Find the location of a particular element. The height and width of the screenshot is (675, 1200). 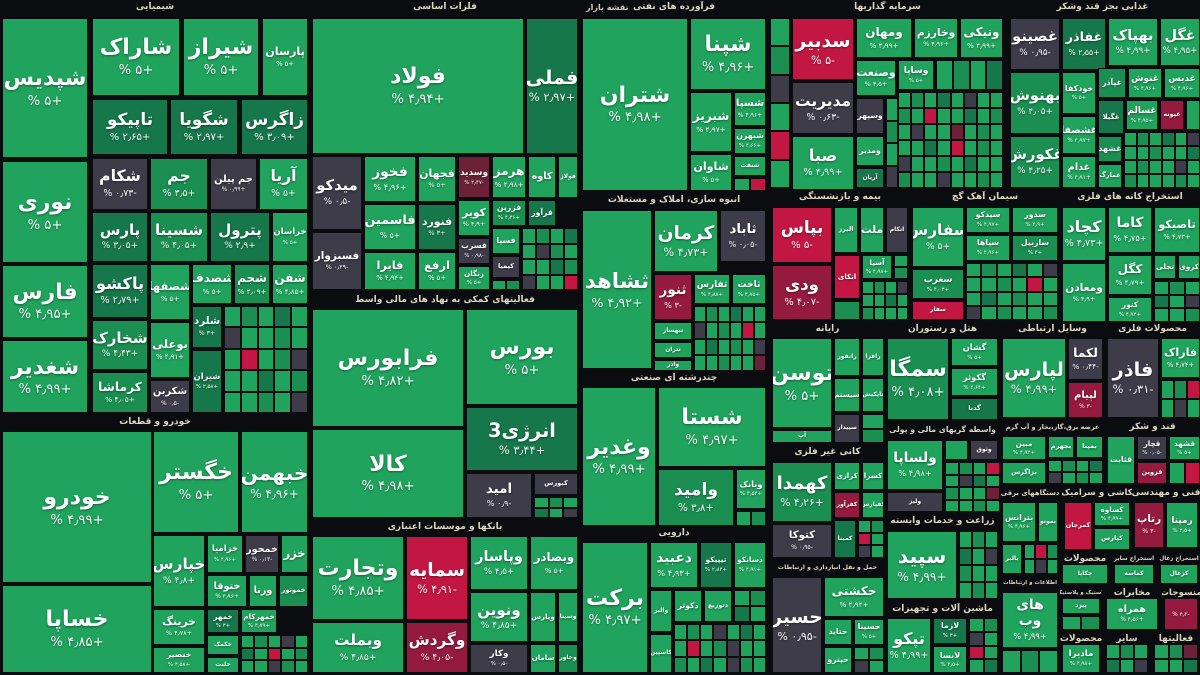

stock-tile: کگل +۴٫۷۹ % is located at coordinates (1130, 275).